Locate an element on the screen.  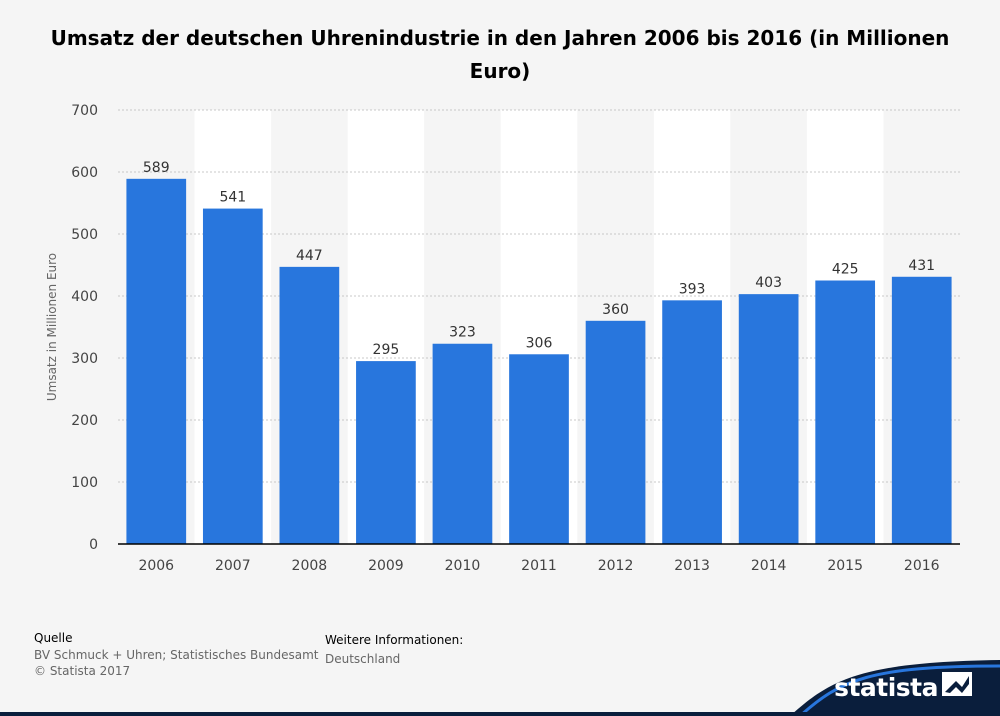
x-tick-label-2009: 2009 is located at coordinates (386, 566).